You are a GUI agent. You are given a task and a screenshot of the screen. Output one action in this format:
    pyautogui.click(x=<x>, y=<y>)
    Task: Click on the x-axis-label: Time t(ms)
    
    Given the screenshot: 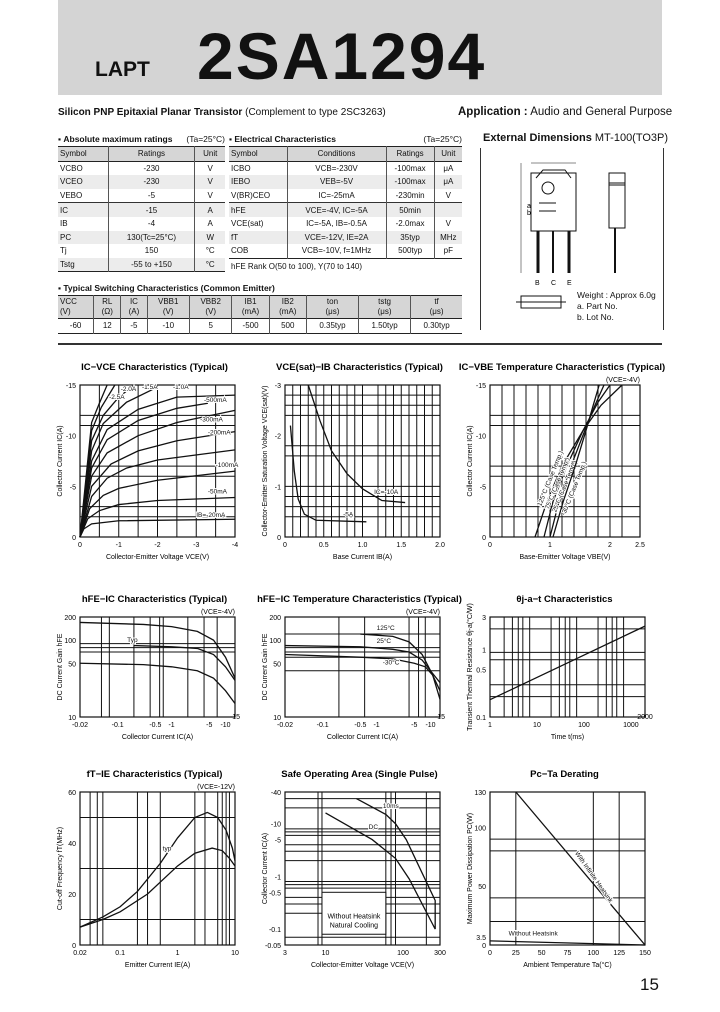 What is the action you would take?
    pyautogui.click(x=567, y=737)
    